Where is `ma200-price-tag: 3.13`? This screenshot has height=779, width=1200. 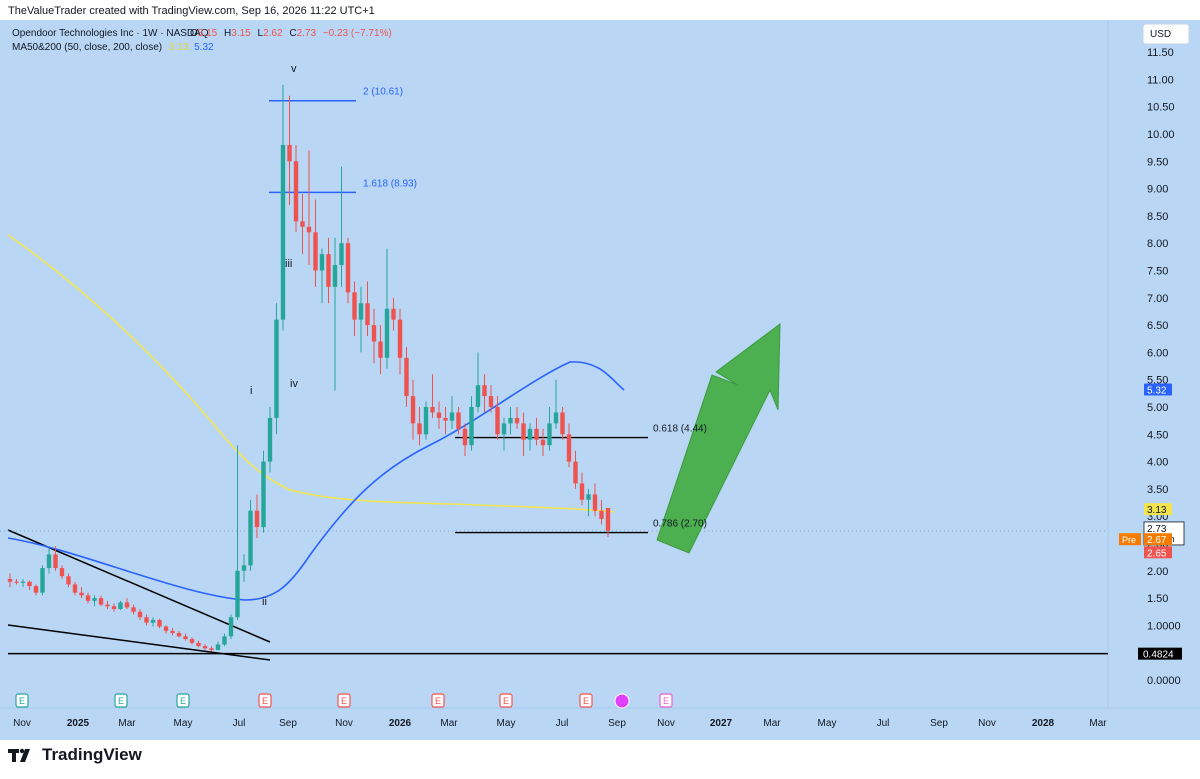 ma200-price-tag: 3.13 is located at coordinates (1157, 510).